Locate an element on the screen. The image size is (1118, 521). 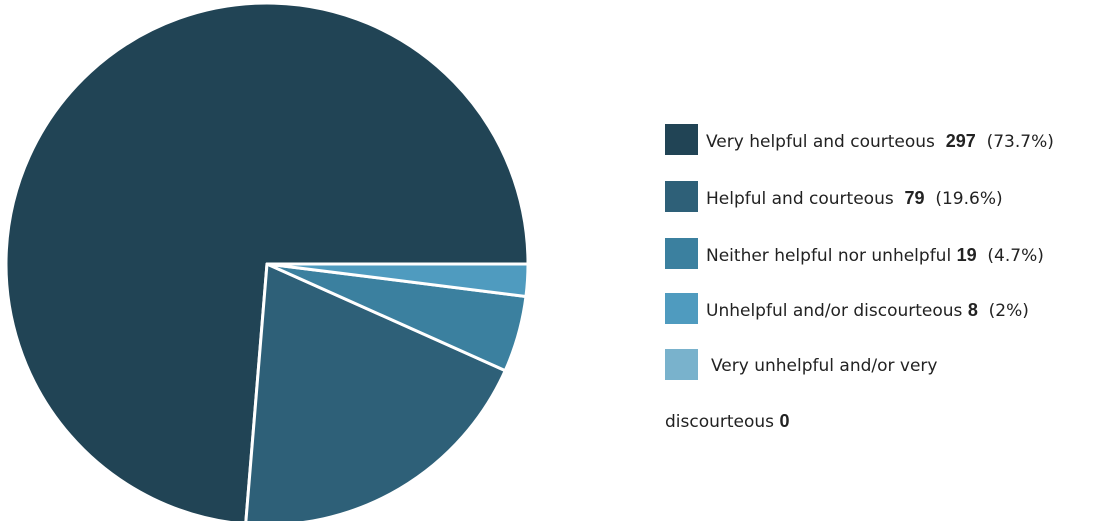
legend-percent-very-helpful: (73.7%) is located at coordinates (1020, 142).